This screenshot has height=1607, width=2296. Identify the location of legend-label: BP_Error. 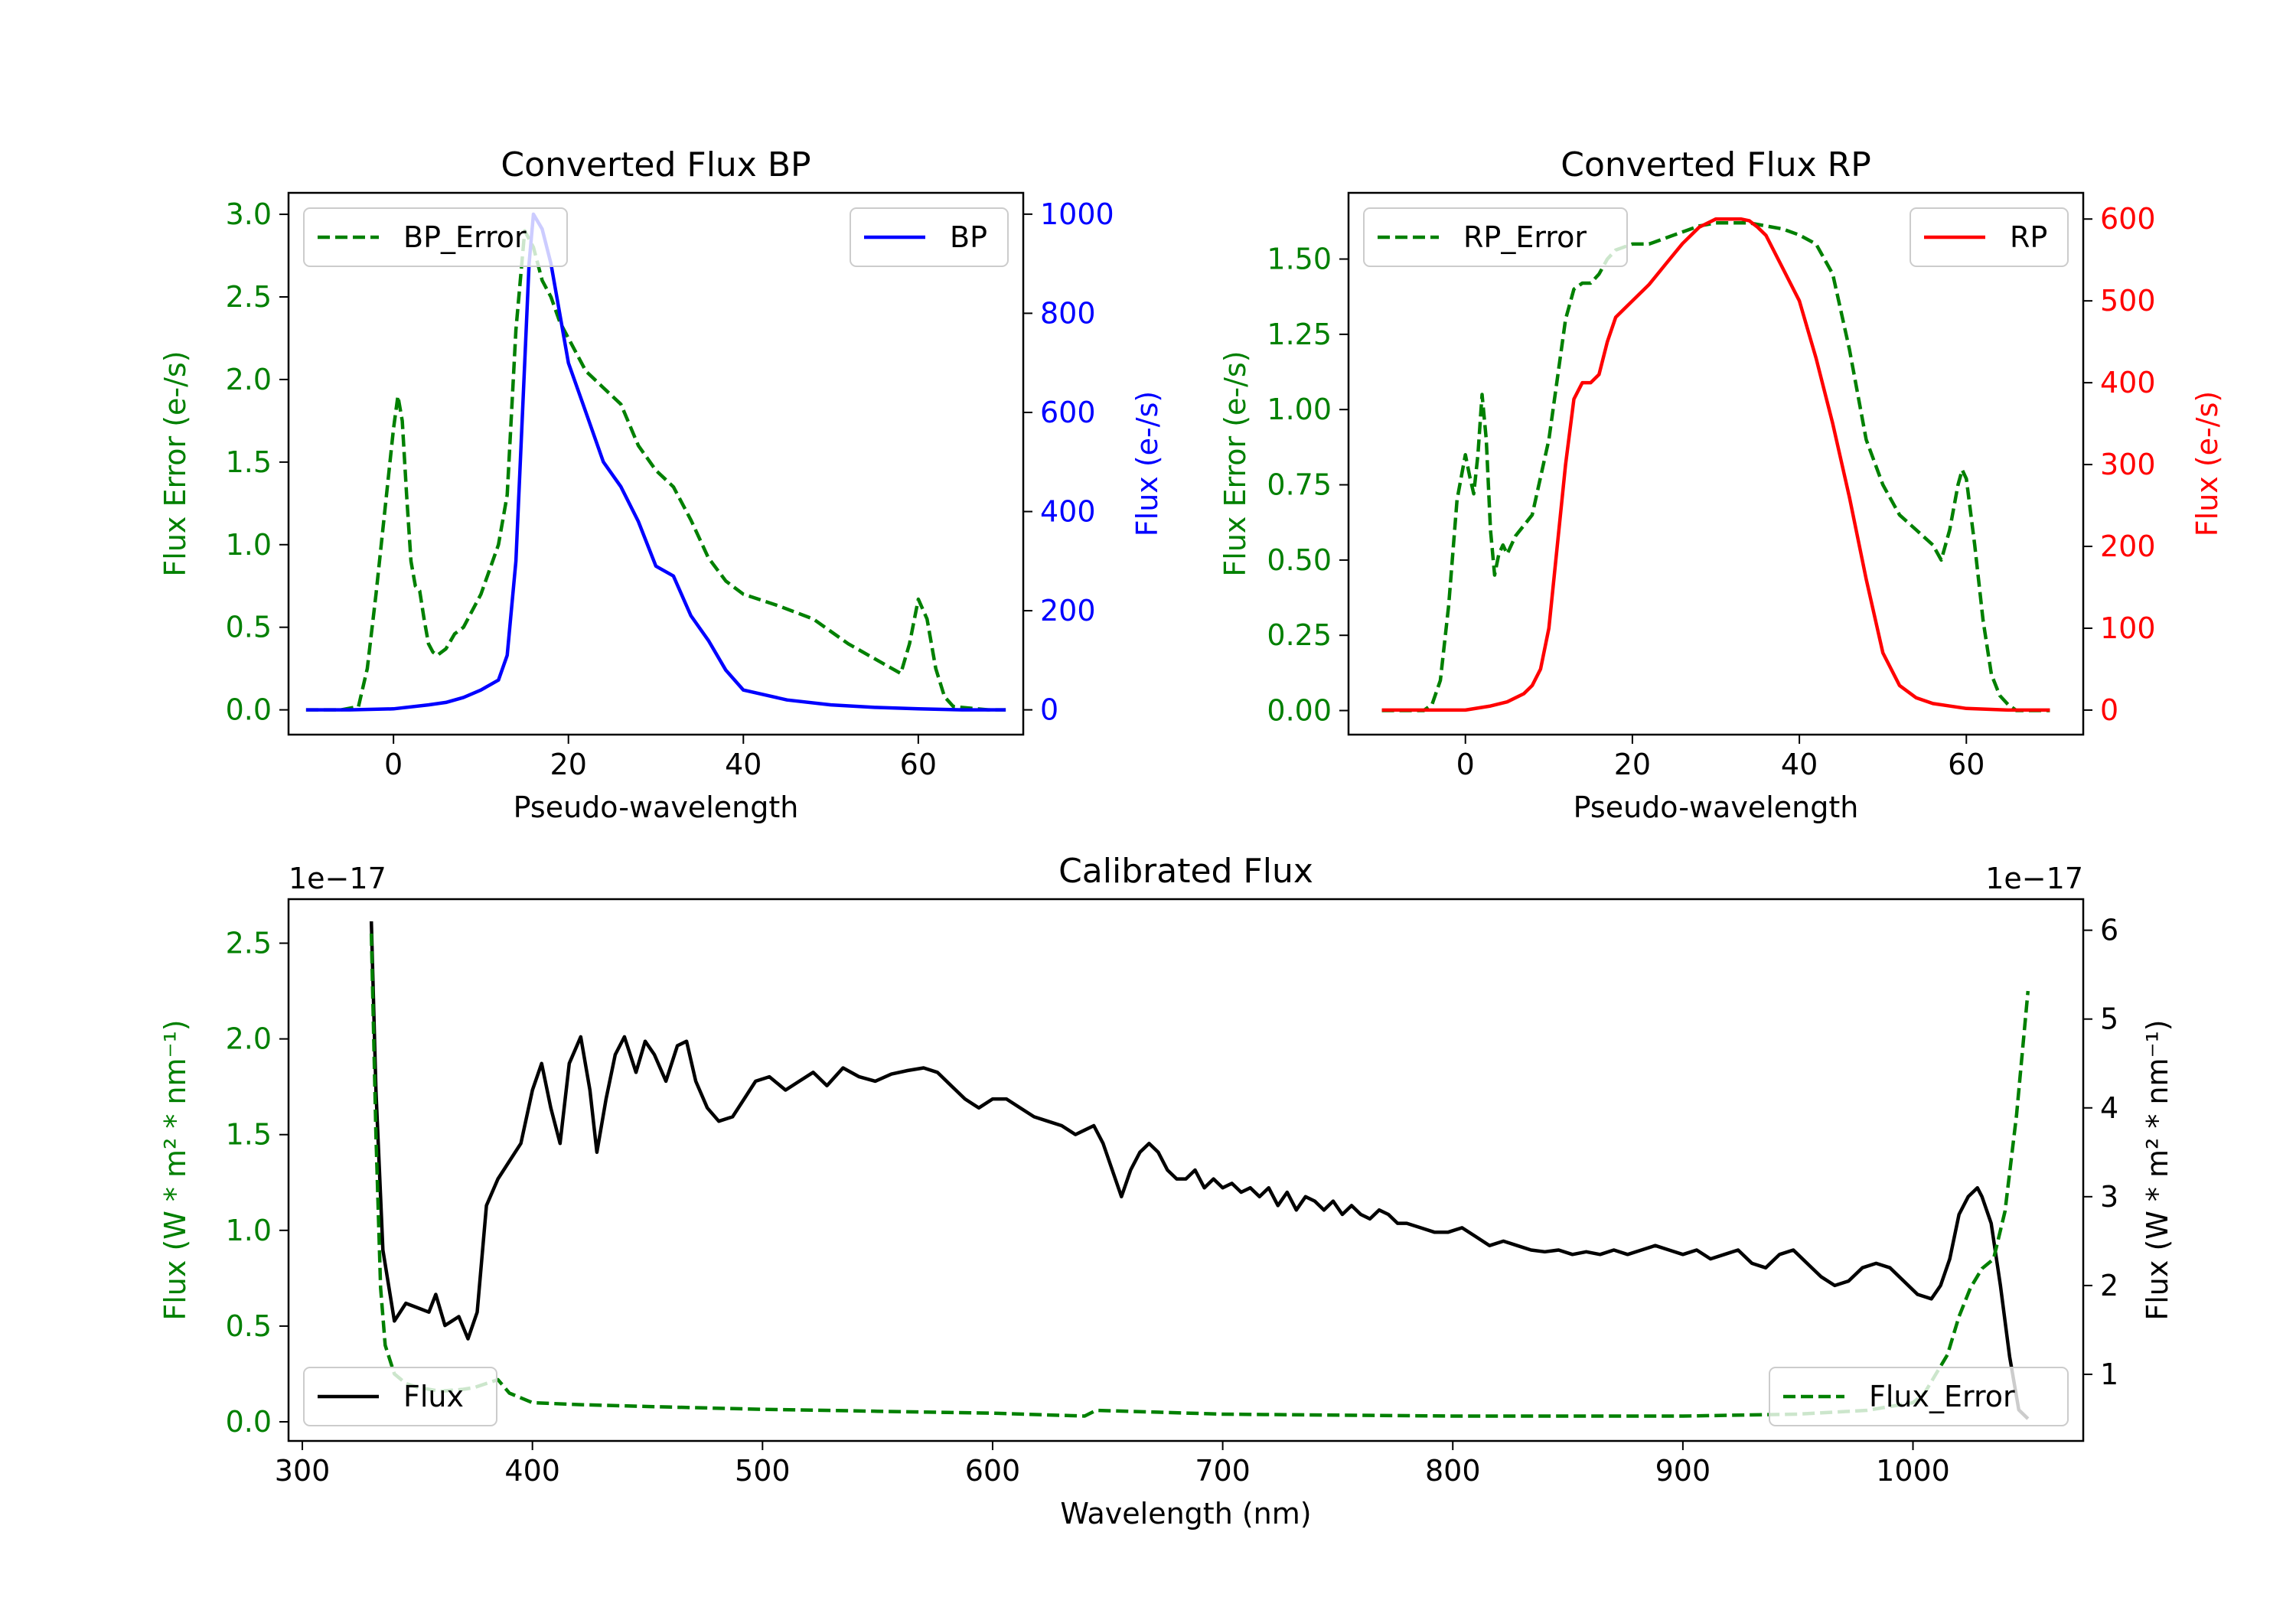
(465, 237).